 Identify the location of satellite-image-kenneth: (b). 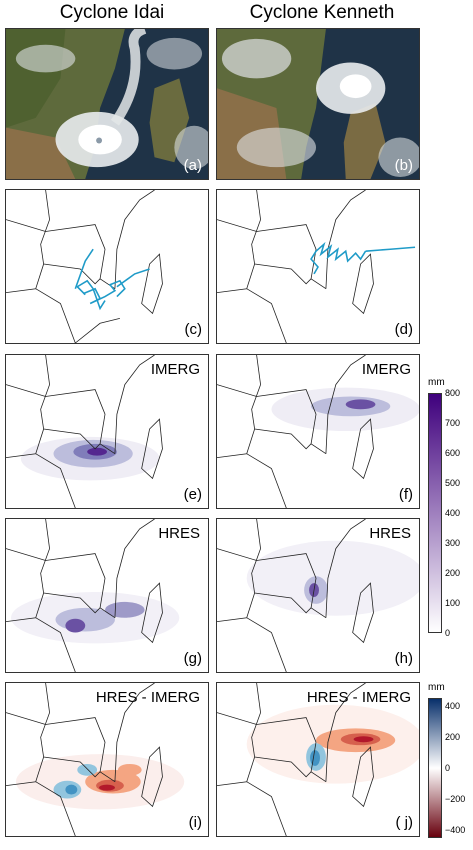
(318, 104).